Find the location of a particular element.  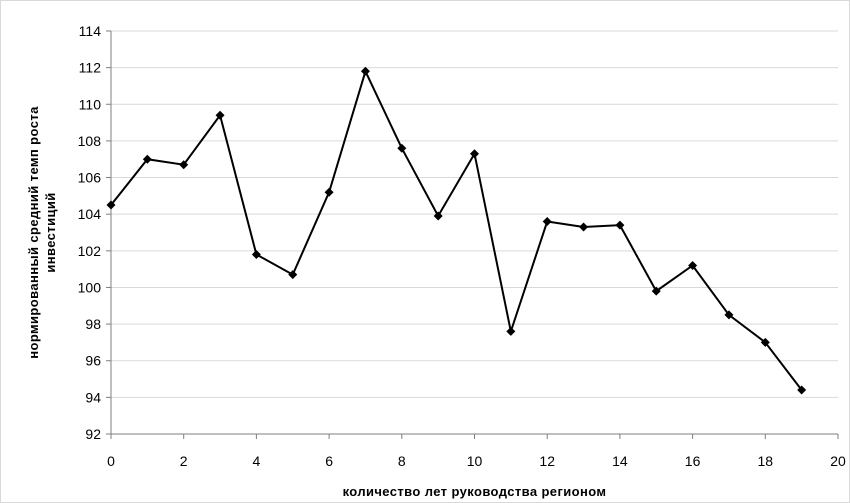

y-tick-label: 94 is located at coordinates (93, 397).